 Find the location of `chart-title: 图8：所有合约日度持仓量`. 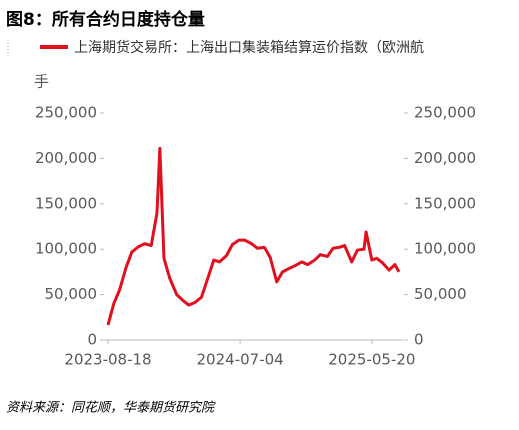

chart-title: 图8：所有合约日度持仓量 is located at coordinates (105, 19).